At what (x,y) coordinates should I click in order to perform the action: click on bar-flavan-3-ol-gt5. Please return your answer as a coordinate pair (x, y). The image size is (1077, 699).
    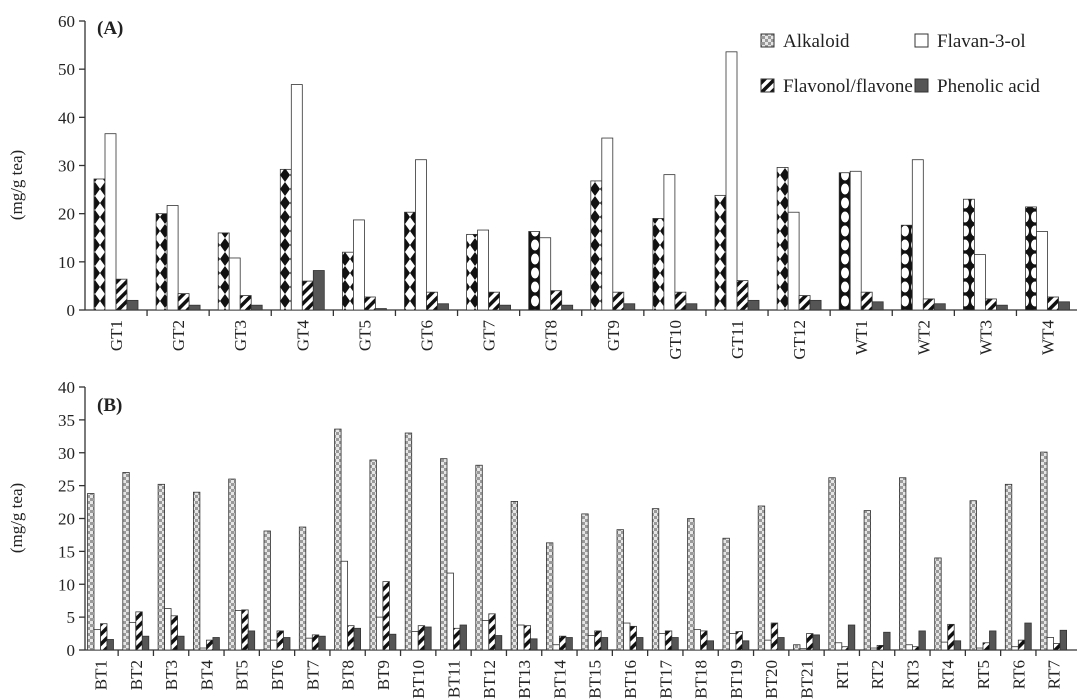
    Looking at the image, I should click on (358, 265).